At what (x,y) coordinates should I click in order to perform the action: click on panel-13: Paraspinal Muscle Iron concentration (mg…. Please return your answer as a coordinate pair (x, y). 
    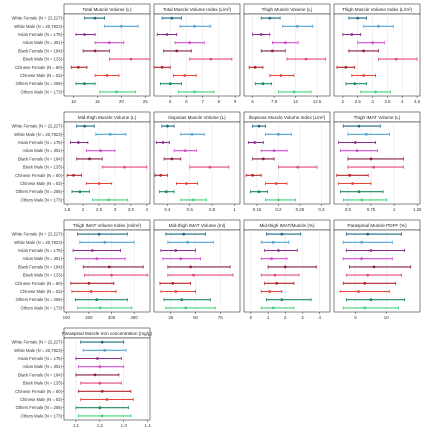
    Looking at the image, I should click on (82, 377).